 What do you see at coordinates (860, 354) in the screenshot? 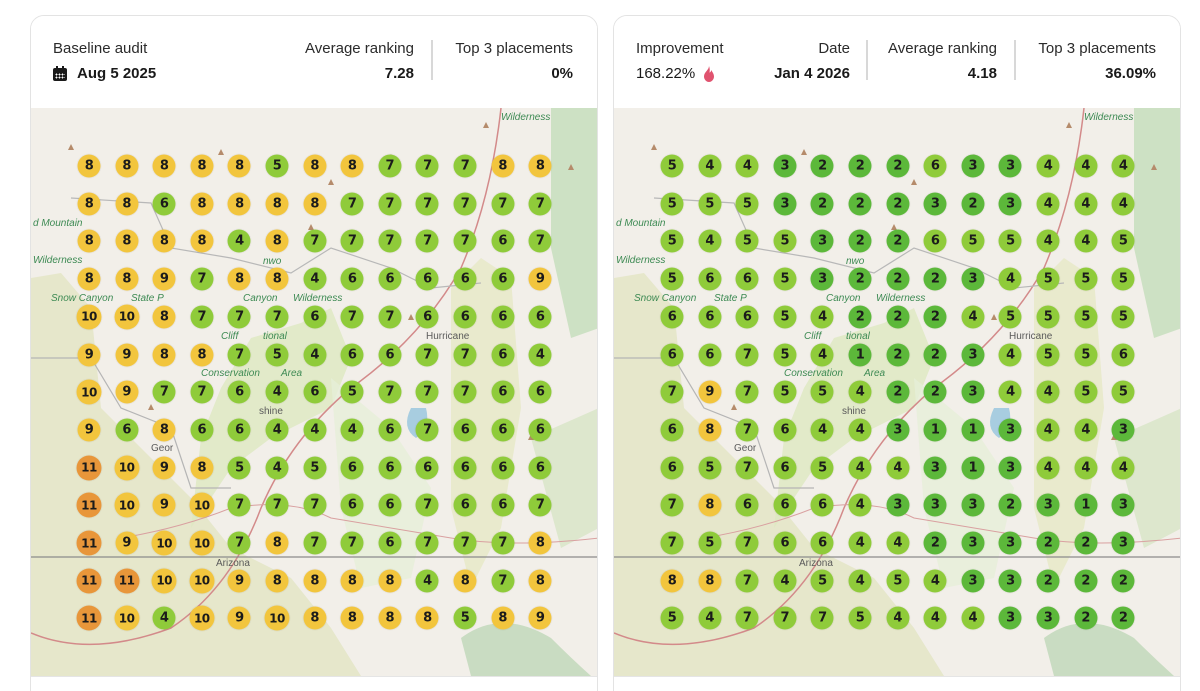
I see `rank-pin: 1` at bounding box center [860, 354].